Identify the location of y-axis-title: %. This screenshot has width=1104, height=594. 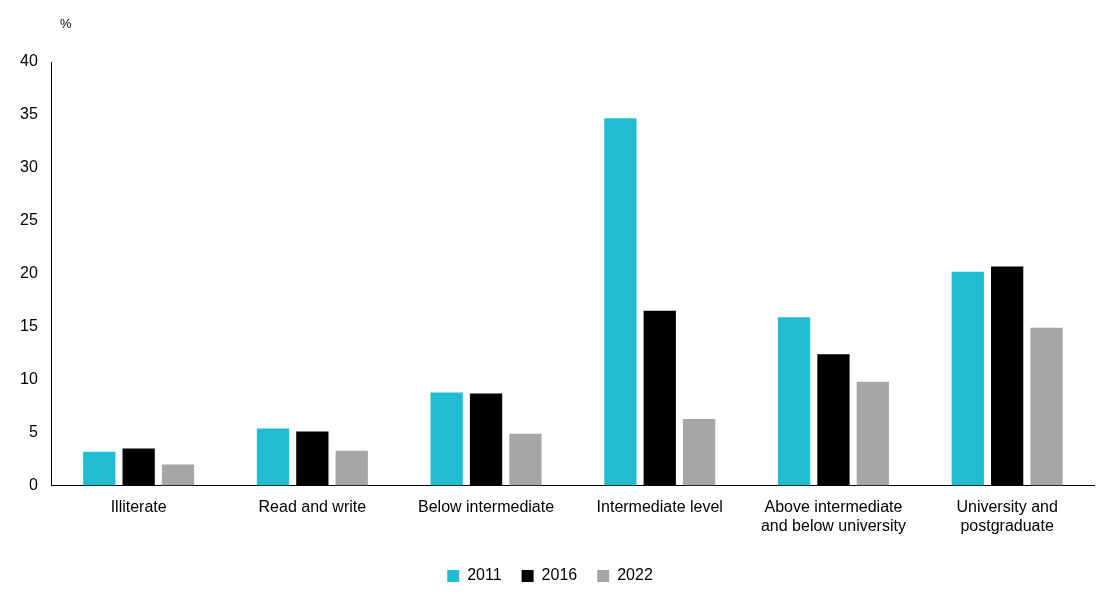
(66, 23).